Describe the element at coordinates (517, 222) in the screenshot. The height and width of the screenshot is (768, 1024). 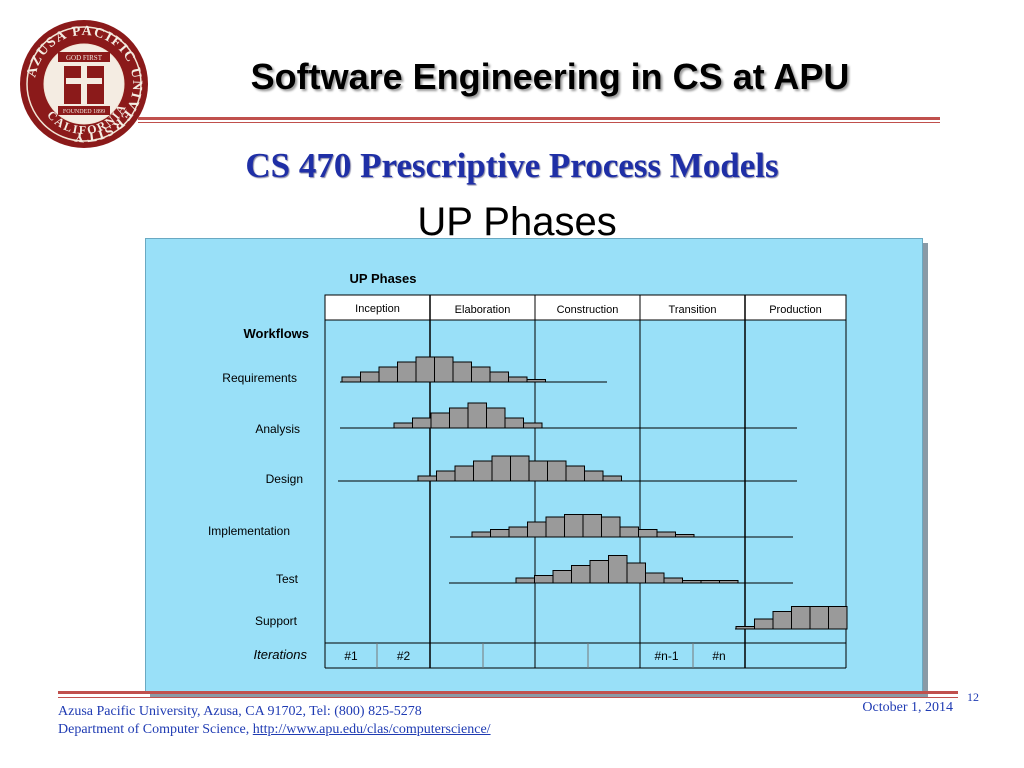
I see `slide-heading: UP Phases` at that location.